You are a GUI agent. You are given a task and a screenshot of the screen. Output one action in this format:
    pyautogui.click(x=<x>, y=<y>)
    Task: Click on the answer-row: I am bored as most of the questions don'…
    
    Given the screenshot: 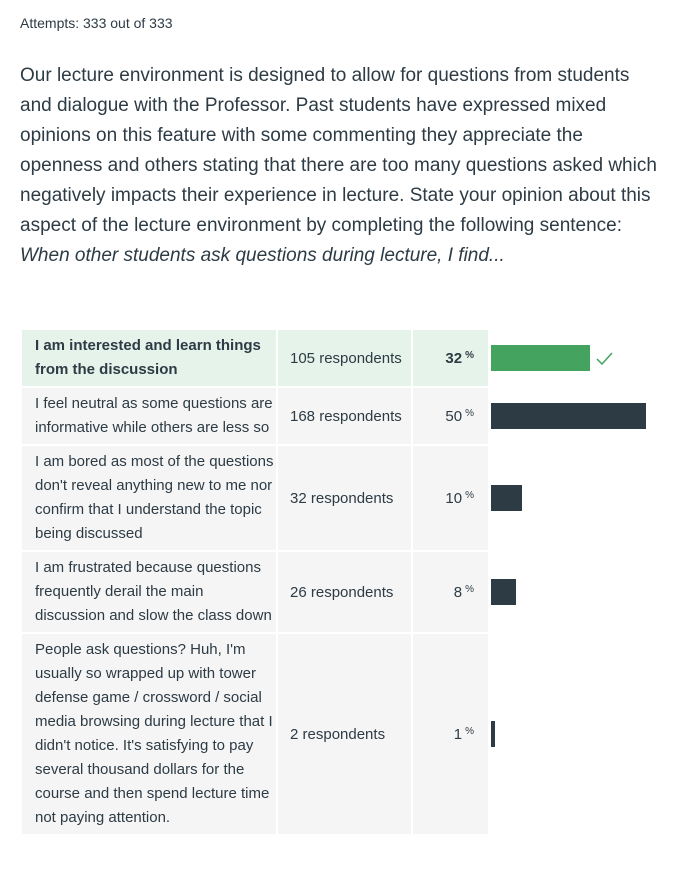 What is the action you would take?
    pyautogui.click(x=341, y=499)
    